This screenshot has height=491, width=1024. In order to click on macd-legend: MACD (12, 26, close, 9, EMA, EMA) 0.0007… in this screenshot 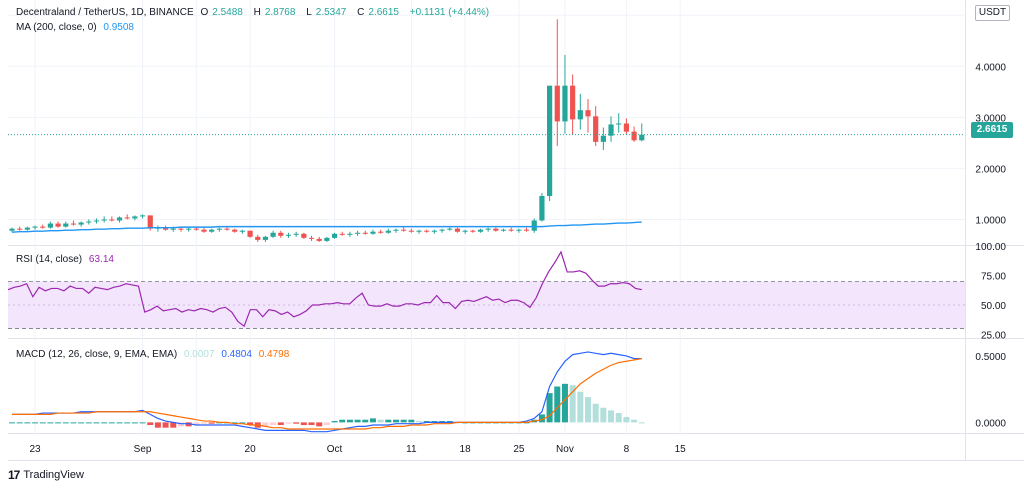, I will do `click(154, 354)`.